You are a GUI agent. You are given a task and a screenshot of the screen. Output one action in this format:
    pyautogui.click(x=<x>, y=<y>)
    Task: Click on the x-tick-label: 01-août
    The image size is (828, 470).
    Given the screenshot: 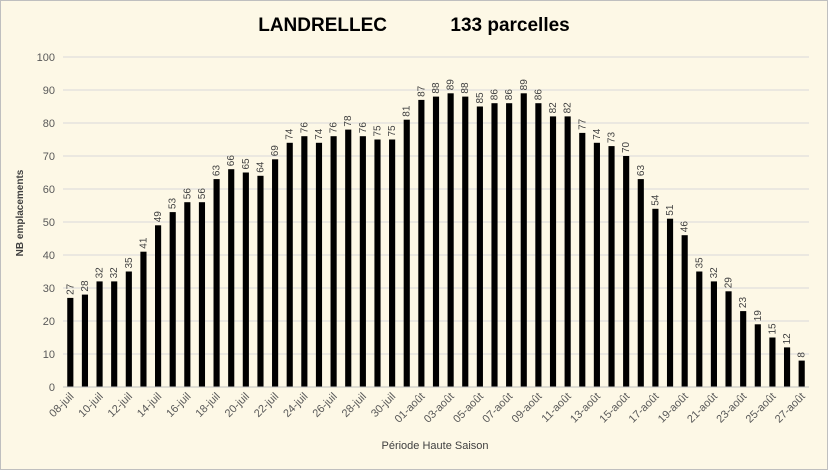 What is the action you would take?
    pyautogui.click(x=410, y=408)
    